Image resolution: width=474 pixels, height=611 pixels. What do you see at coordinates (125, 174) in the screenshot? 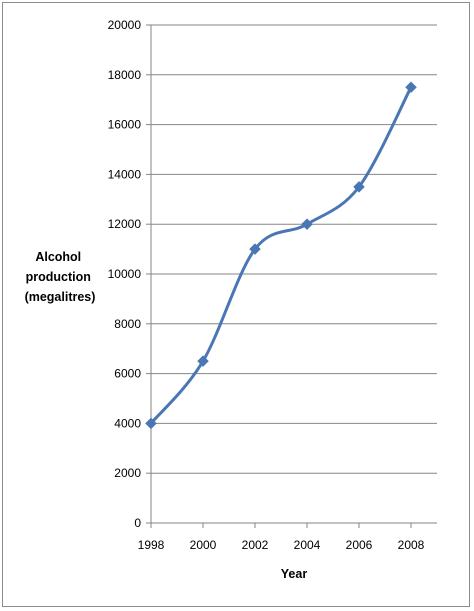
I see `y-tick-label: 14000` at bounding box center [125, 174].